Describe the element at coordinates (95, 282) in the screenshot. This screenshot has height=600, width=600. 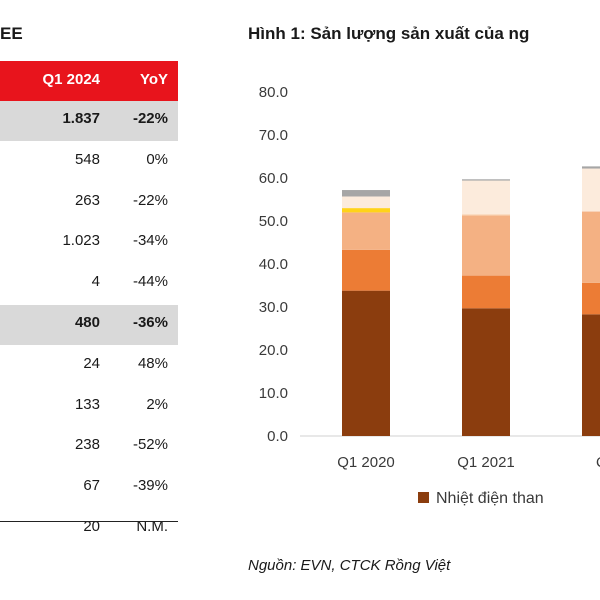
I see `cell-value: 4` at that location.